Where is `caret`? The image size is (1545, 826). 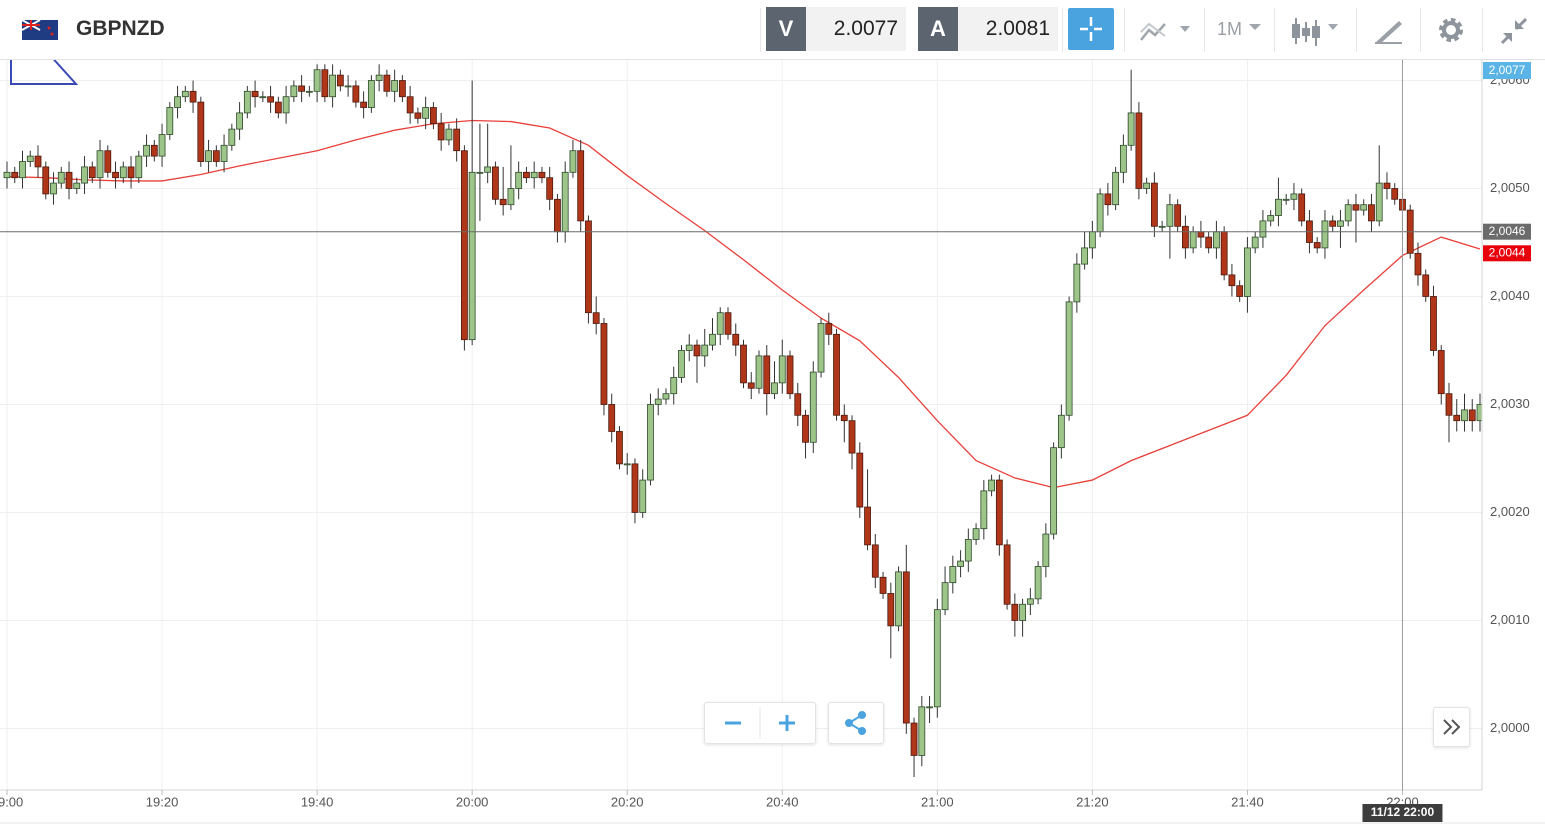 caret is located at coordinates (1255, 27).